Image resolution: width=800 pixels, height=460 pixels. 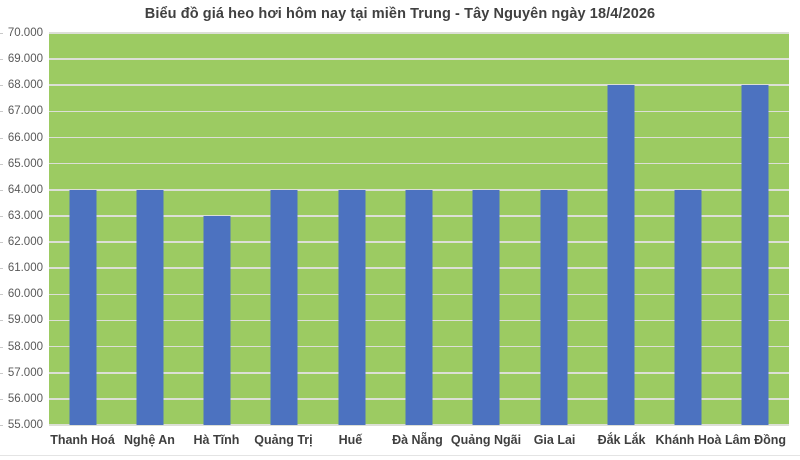 What do you see at coordinates (25, 85) in the screenshot?
I see `y-axis-tick-label: 68.000` at bounding box center [25, 85].